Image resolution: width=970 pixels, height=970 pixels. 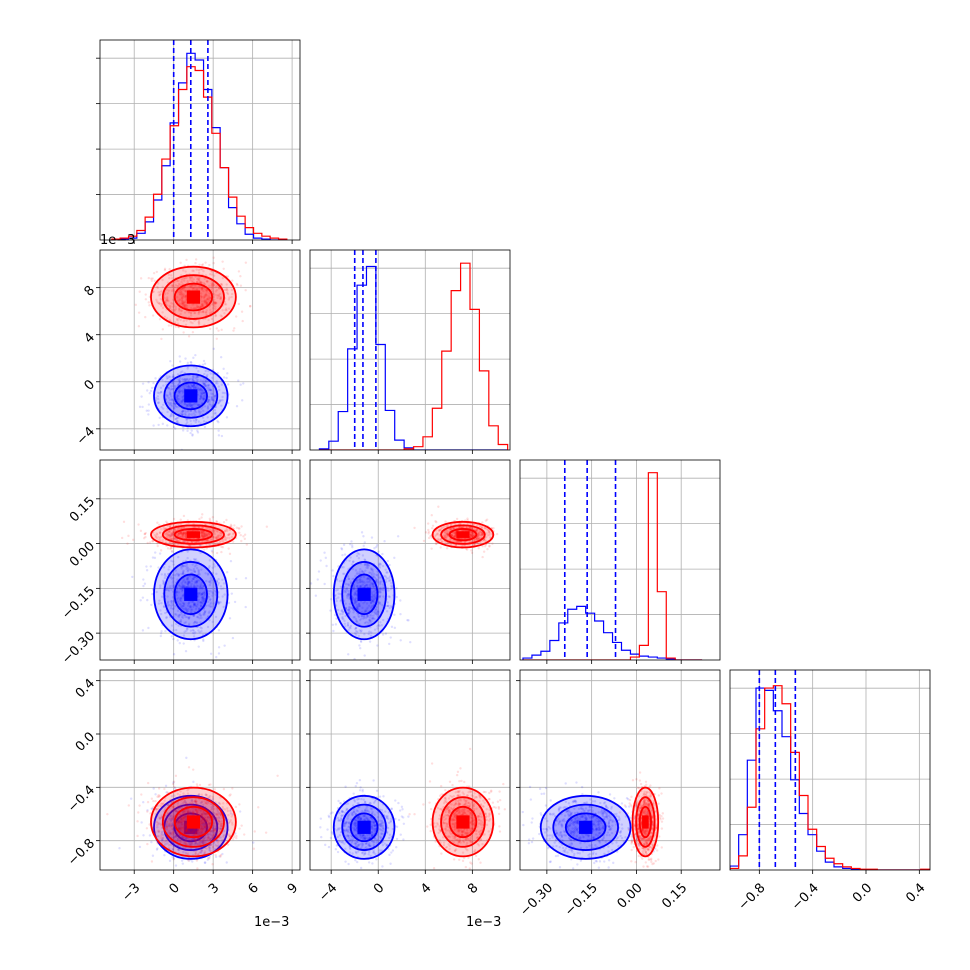 I want to click on x-tick-label: 0.0, so click(x=862, y=893).